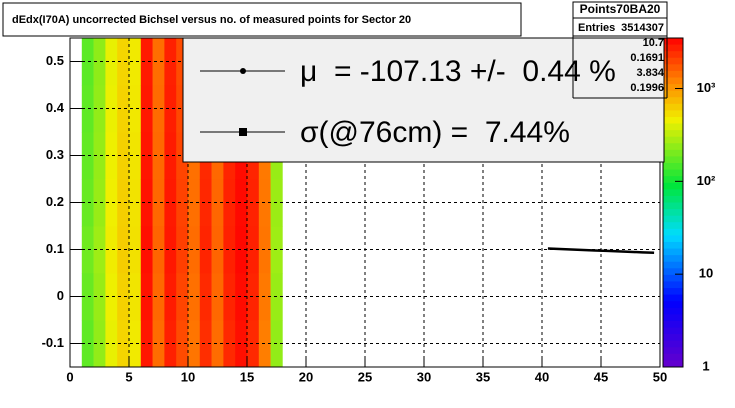 This screenshot has width=735, height=408. Describe the element at coordinates (660, 376) in the screenshot. I see `x-tick-label: 50` at that location.